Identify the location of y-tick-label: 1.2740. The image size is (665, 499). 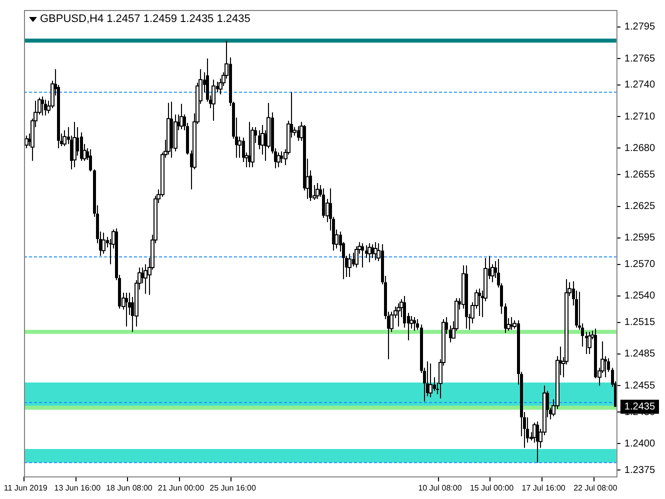
(640, 85).